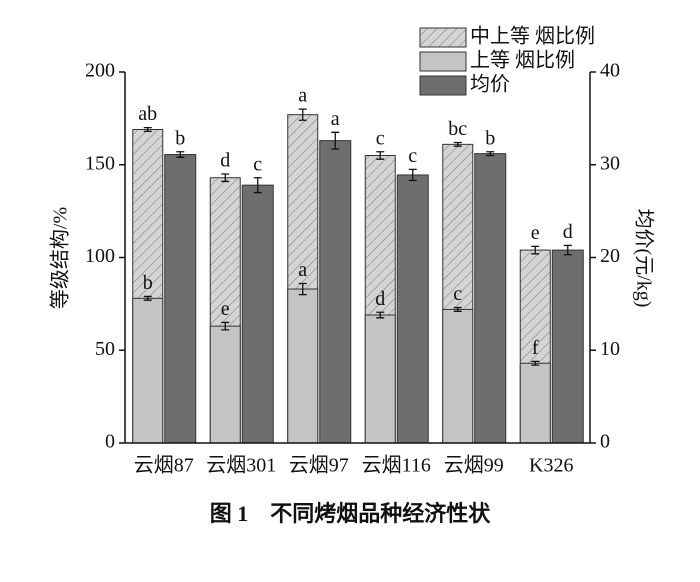 This screenshot has height=582, width=700. What do you see at coordinates (535, 348) in the screenshot?
I see `significance-label: f` at bounding box center [535, 348].